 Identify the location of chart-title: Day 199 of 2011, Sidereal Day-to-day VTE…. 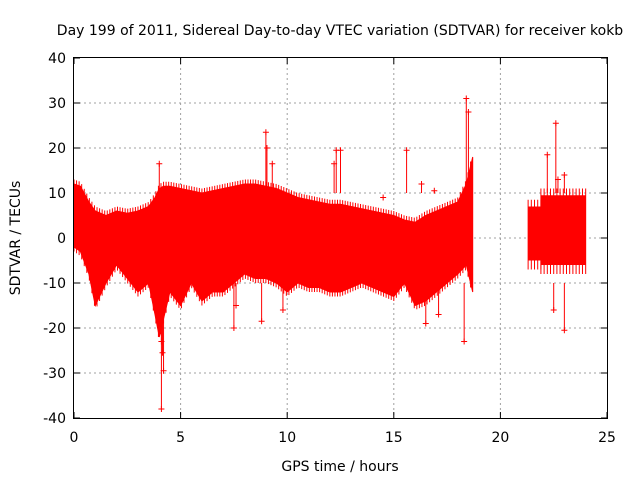
(340, 31).